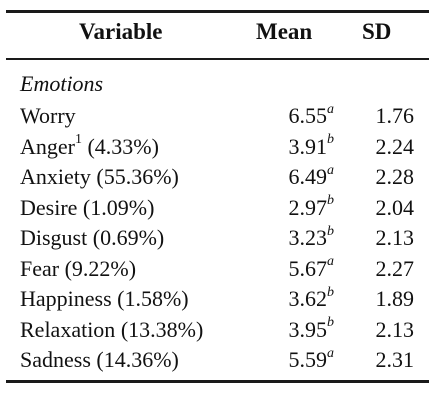 This screenshot has width=441, height=403. I want to click on table-row: Desire (1.09%) 2.97b 2.04, so click(217, 208).